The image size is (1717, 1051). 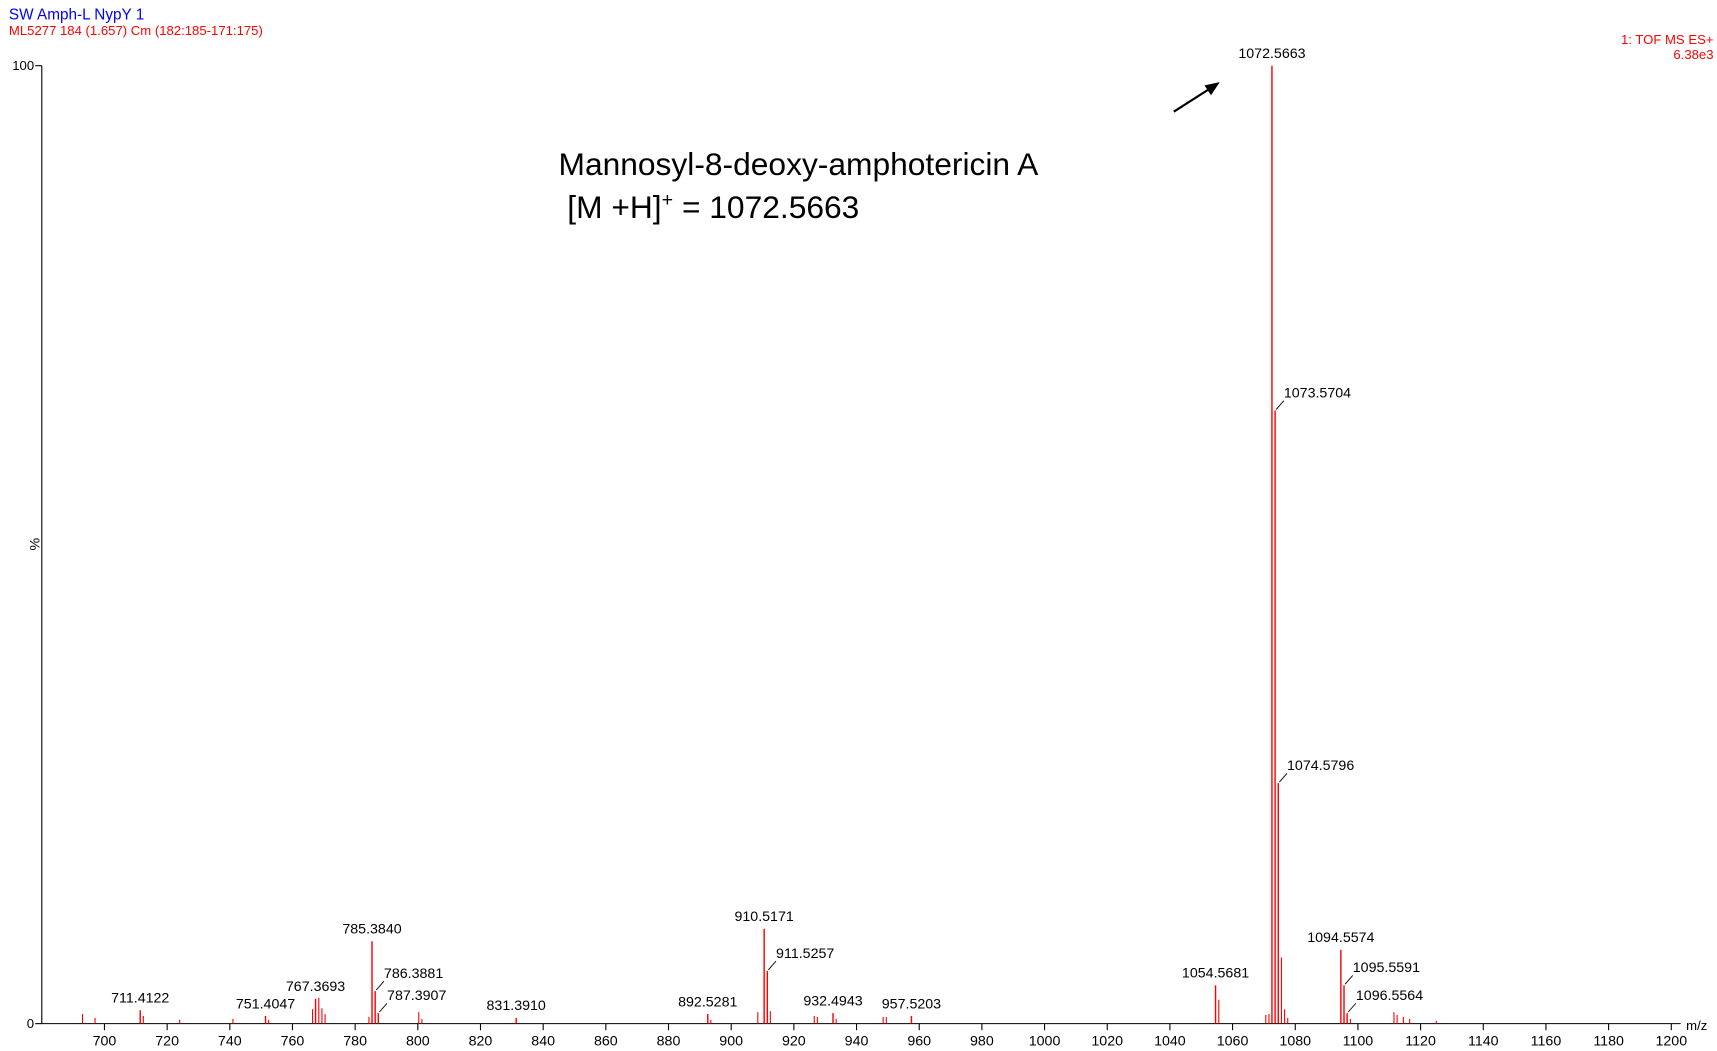 I want to click on peak-label: 711.4122, so click(x=140, y=999).